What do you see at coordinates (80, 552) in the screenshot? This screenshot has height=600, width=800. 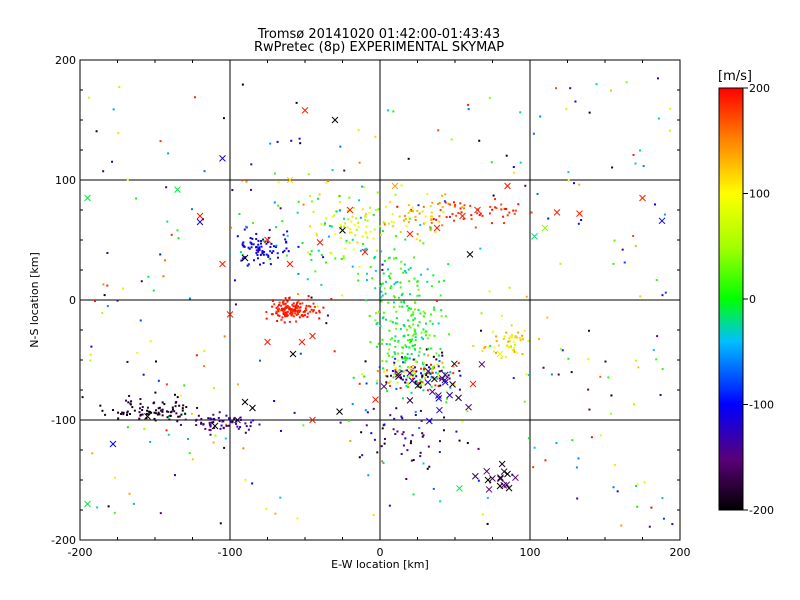 I see `x-tick-label: -200` at bounding box center [80, 552].